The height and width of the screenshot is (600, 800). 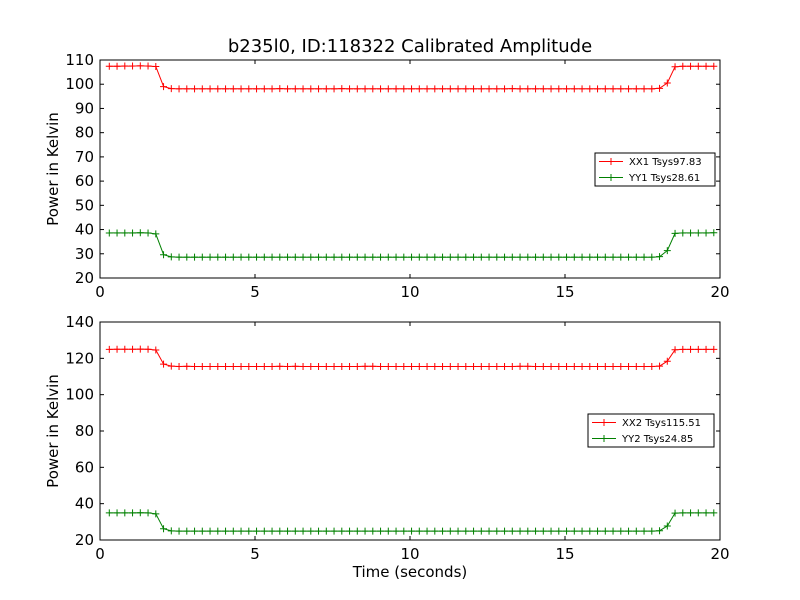 What do you see at coordinates (79, 322) in the screenshot?
I see `y-tick-label: 140` at bounding box center [79, 322].